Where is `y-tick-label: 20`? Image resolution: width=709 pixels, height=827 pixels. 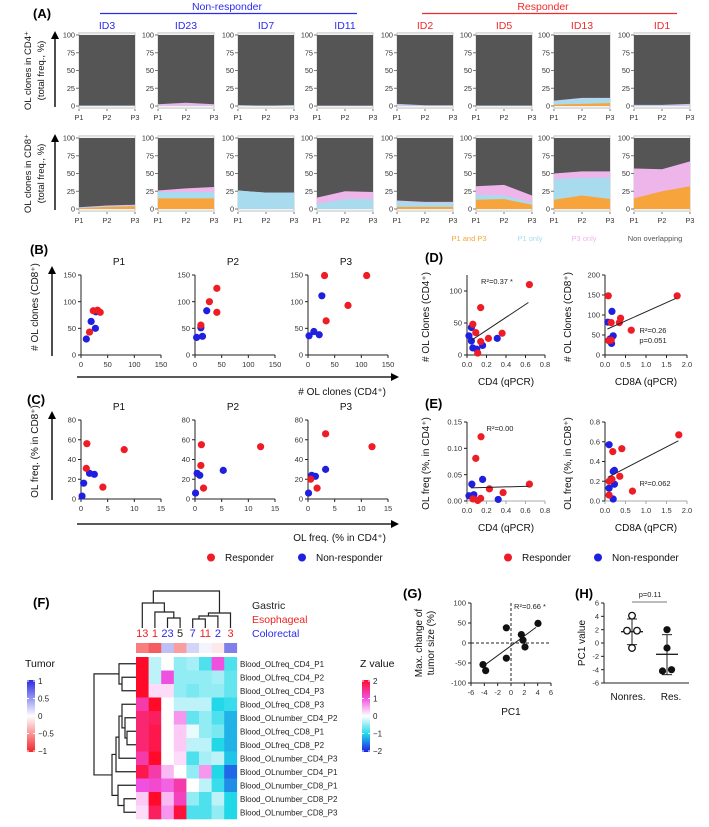
y-tick-label: 20 is located at coordinates (72, 479).